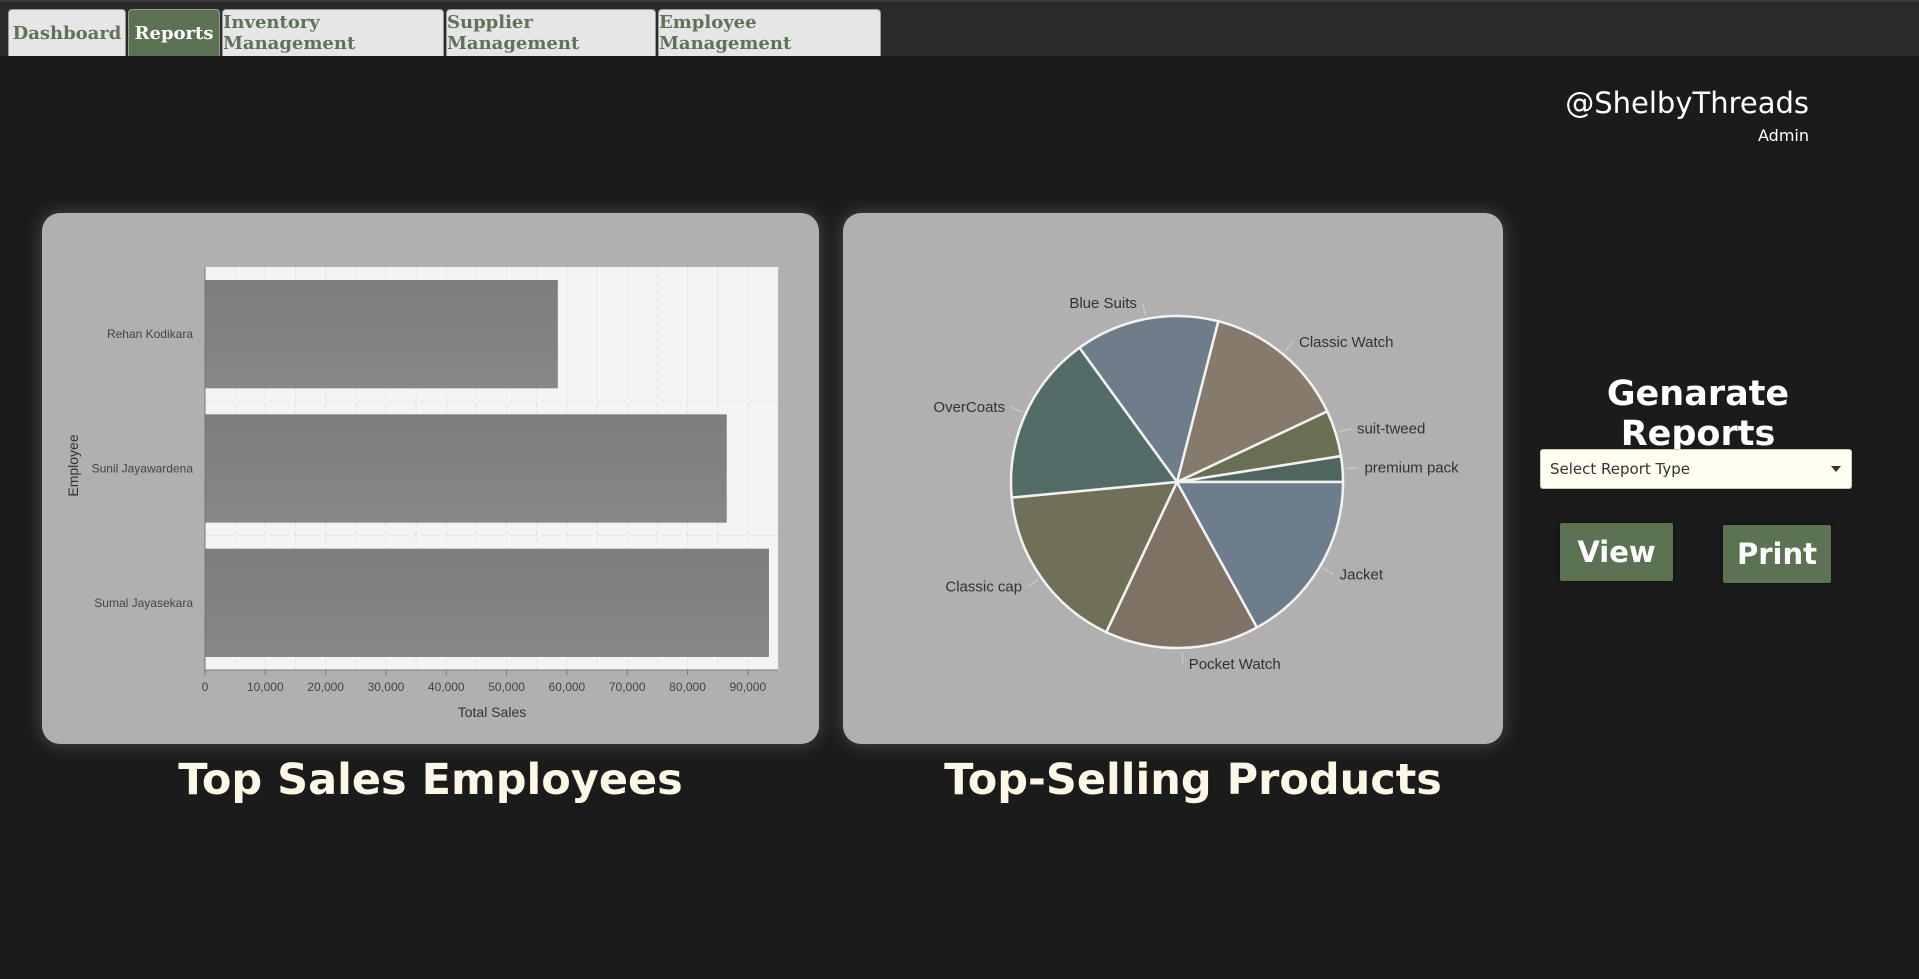 This screenshot has width=1919, height=979. What do you see at coordinates (430, 780) in the screenshot?
I see `employees-chart-title: Top Sales Employees` at bounding box center [430, 780].